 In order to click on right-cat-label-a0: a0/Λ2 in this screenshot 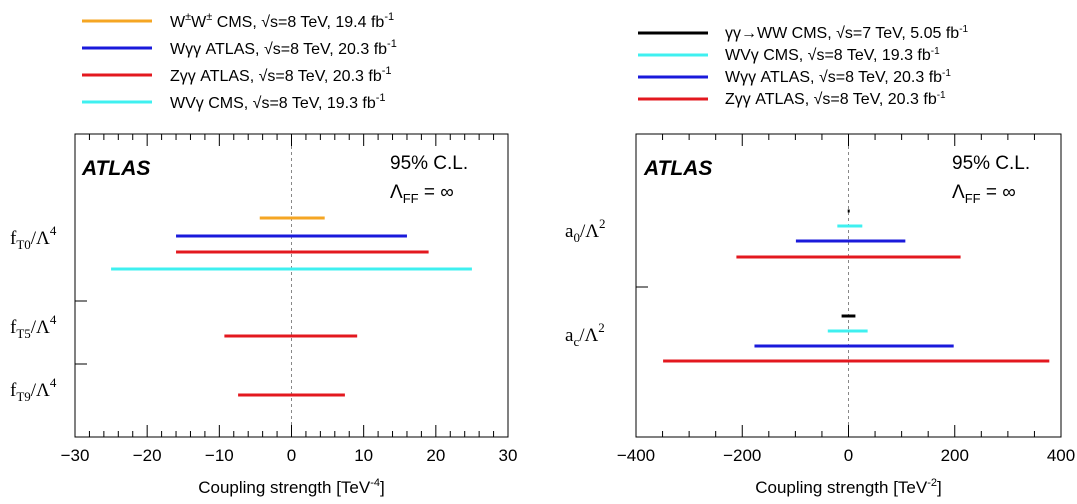, I will do `click(585, 230)`.